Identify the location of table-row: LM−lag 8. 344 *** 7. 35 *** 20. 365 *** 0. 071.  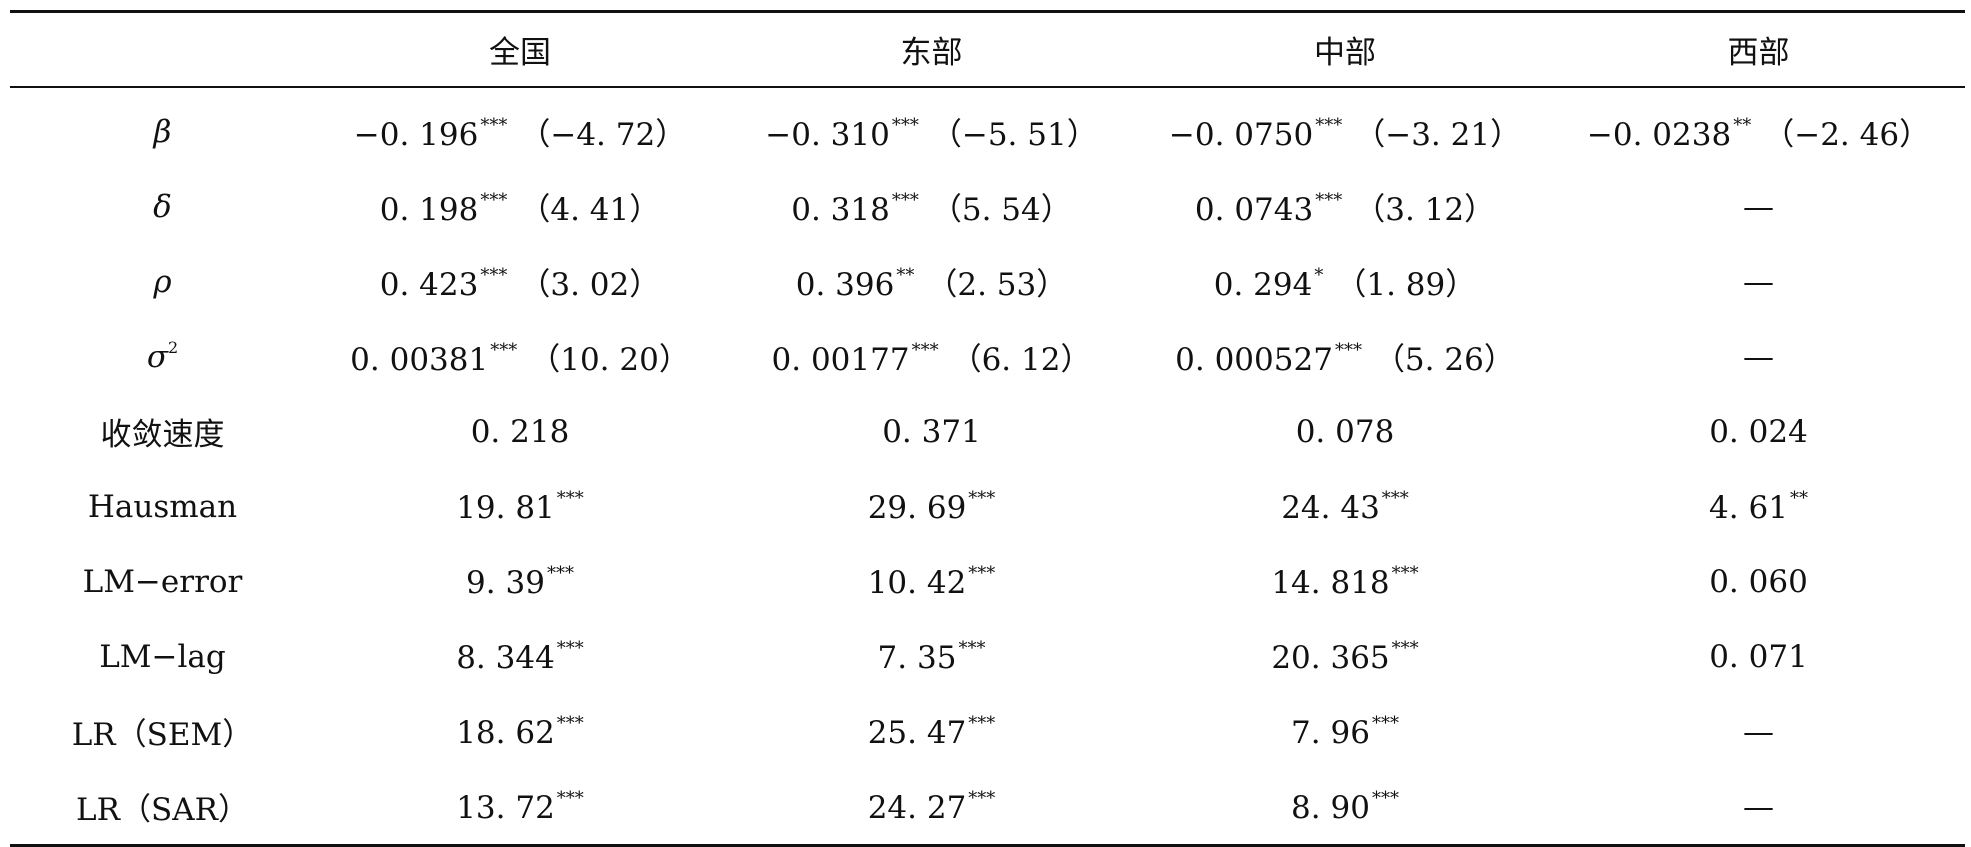
(987, 656).